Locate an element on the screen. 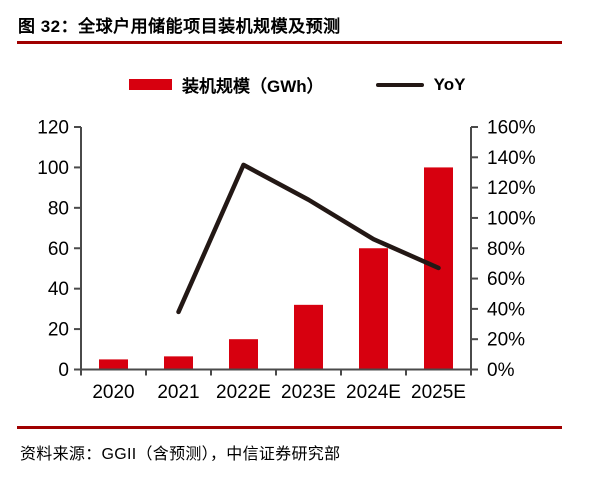  x-axis-label-2021: 2021 is located at coordinates (178, 392).